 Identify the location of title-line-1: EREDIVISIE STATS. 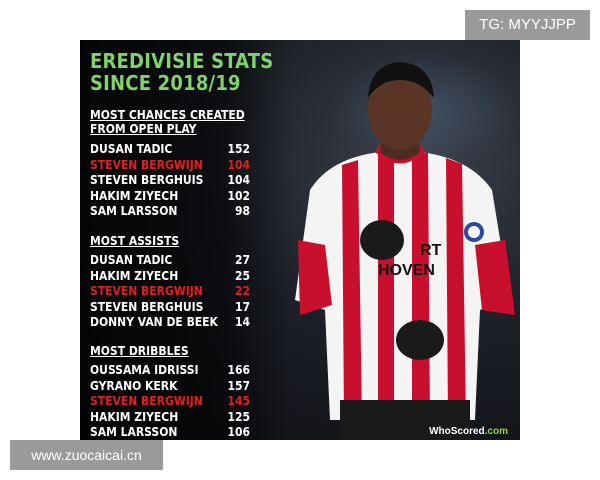
(182, 61).